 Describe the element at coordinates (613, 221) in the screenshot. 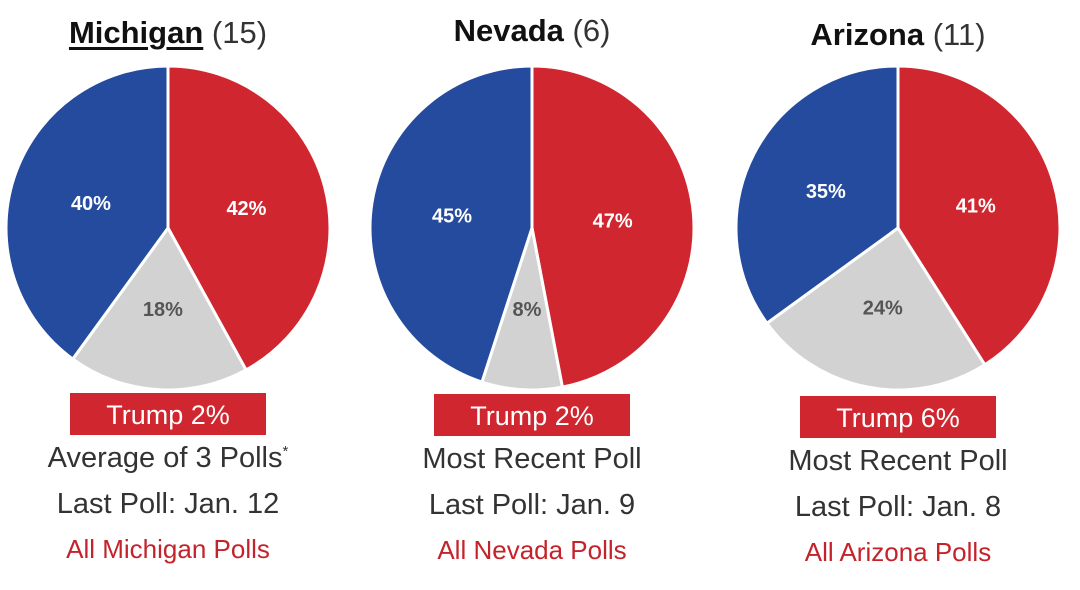

I see `slice-percent-label: 47%` at that location.